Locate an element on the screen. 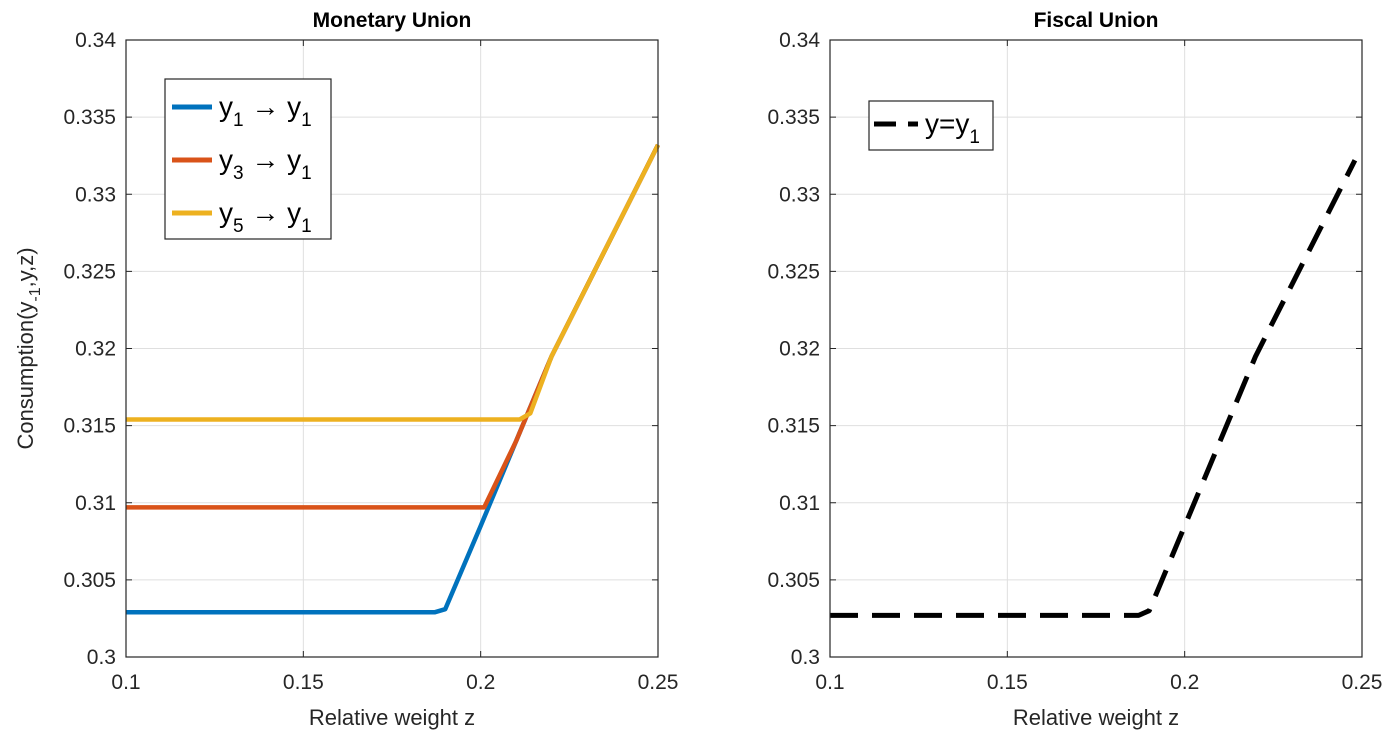 Image resolution: width=1388 pixels, height=736 pixels. legend-label: y=y1 is located at coordinates (952, 128).